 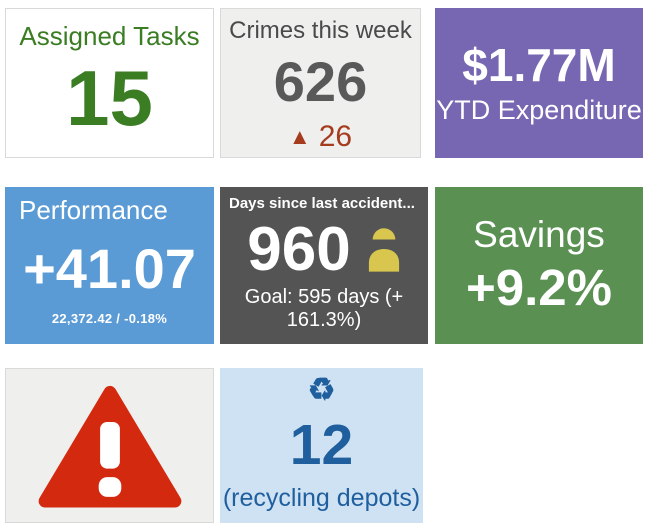 I want to click on accident-value-row: 960, so click(x=324, y=249).